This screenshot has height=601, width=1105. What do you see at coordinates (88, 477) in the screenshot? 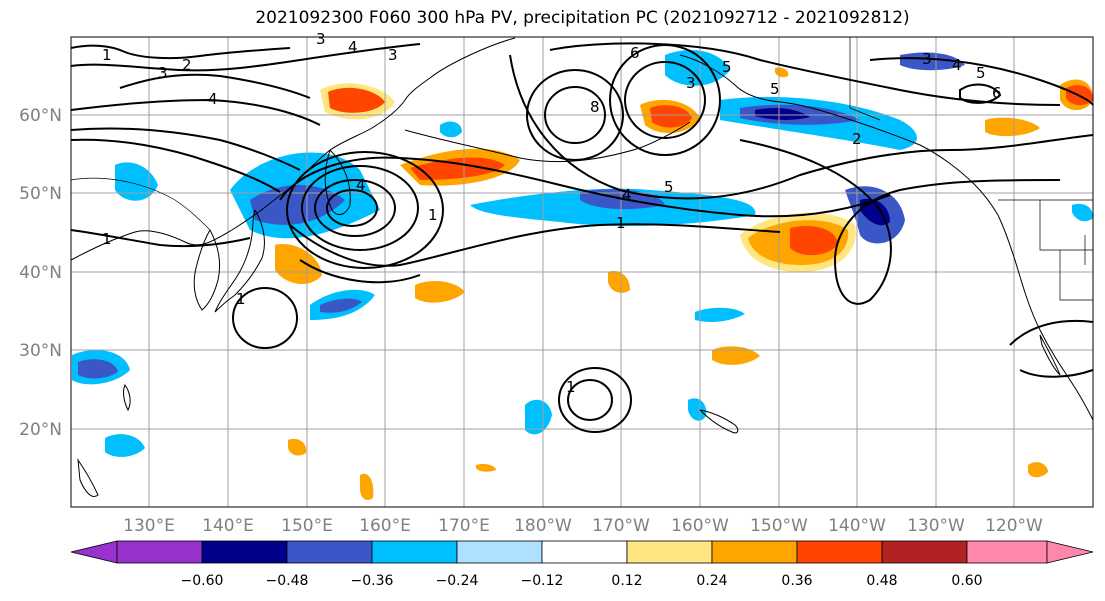
I see `philippines-coastline` at bounding box center [88, 477].